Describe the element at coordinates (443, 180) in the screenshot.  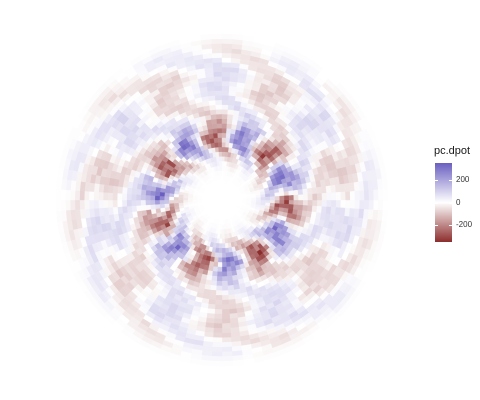
I see `legend-tick-mark` at that location.